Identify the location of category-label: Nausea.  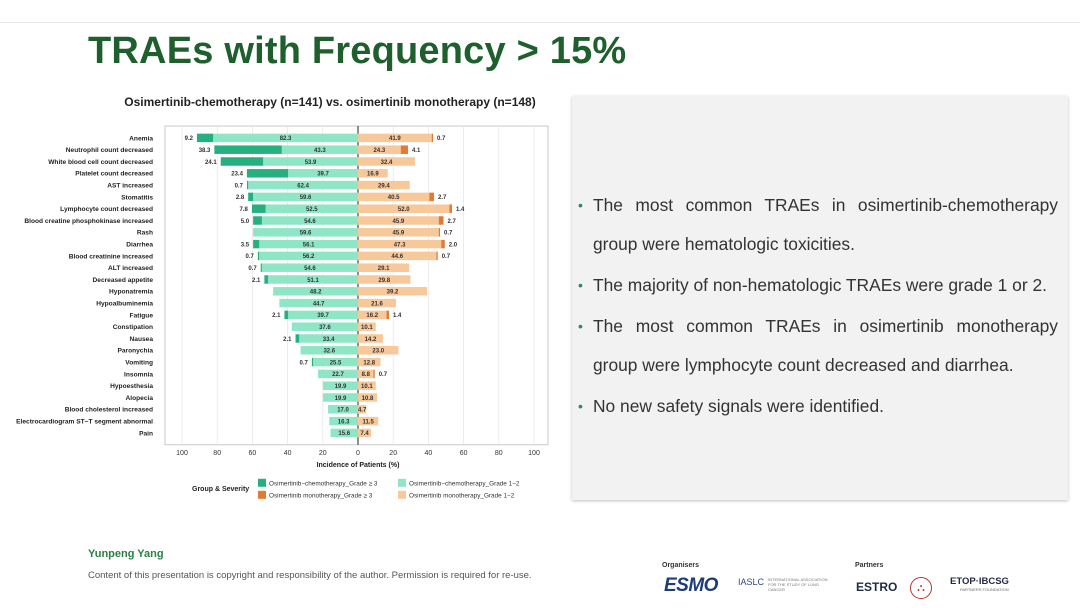
(142, 339).